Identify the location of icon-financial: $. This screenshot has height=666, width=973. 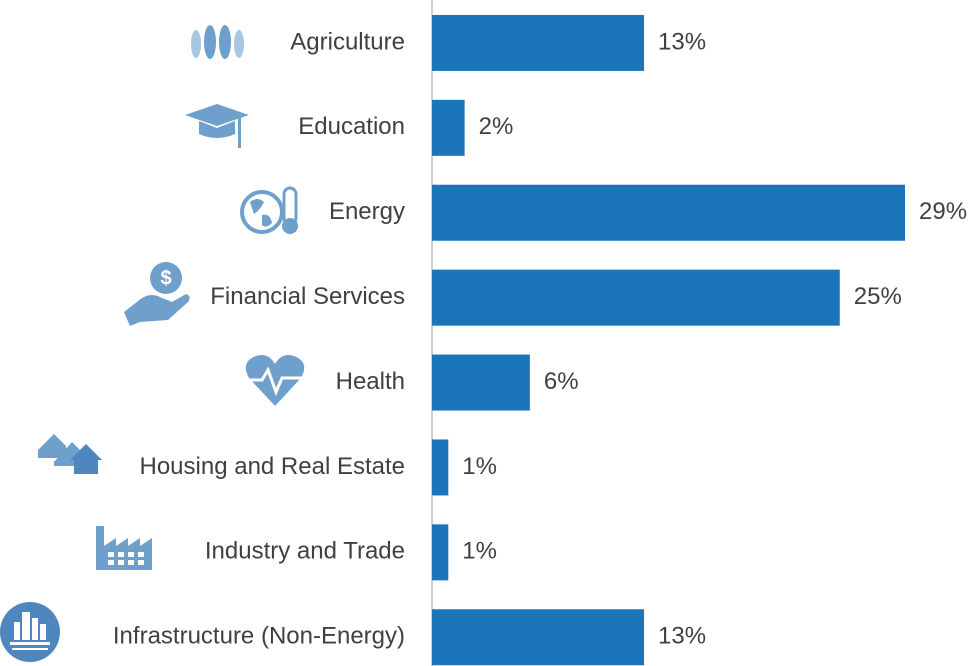
(157, 294).